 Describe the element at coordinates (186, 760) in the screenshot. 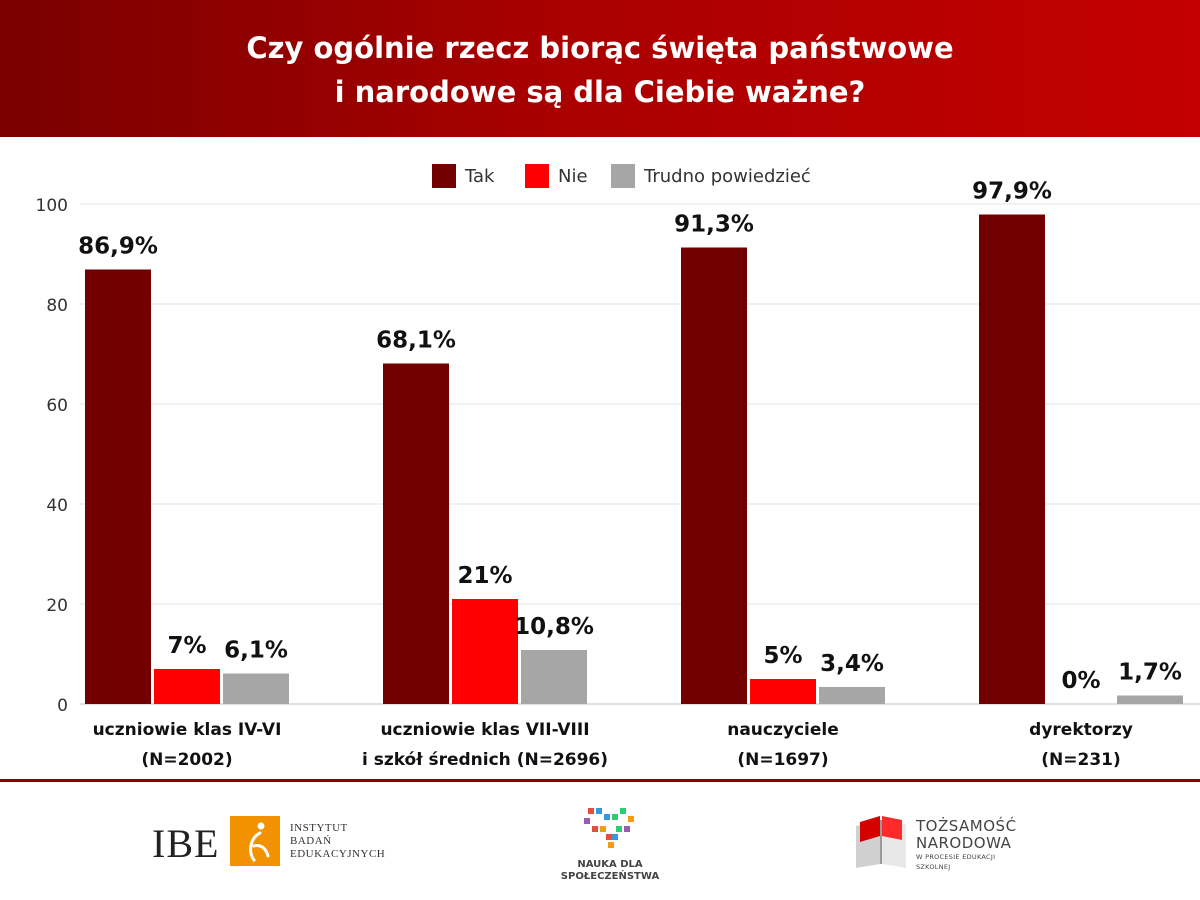

I see `x-category-label: (N=2002)` at that location.